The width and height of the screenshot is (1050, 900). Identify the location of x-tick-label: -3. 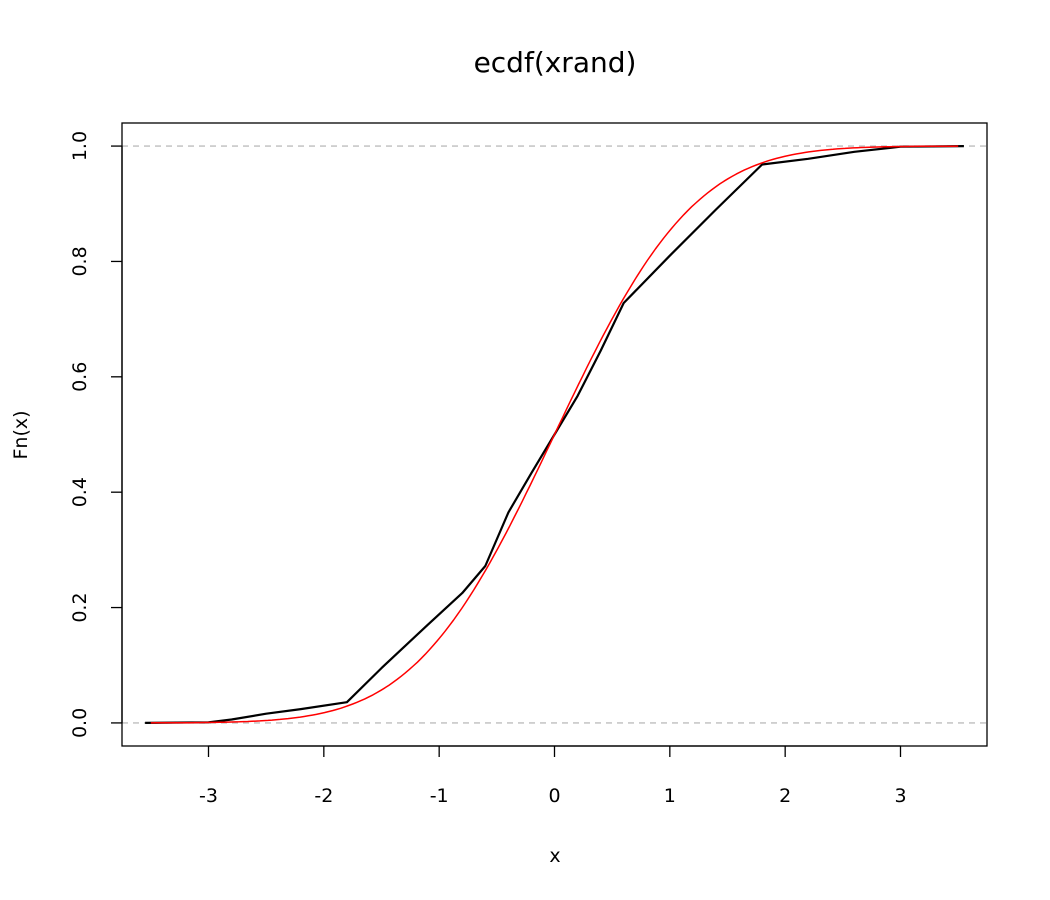
(208, 796).